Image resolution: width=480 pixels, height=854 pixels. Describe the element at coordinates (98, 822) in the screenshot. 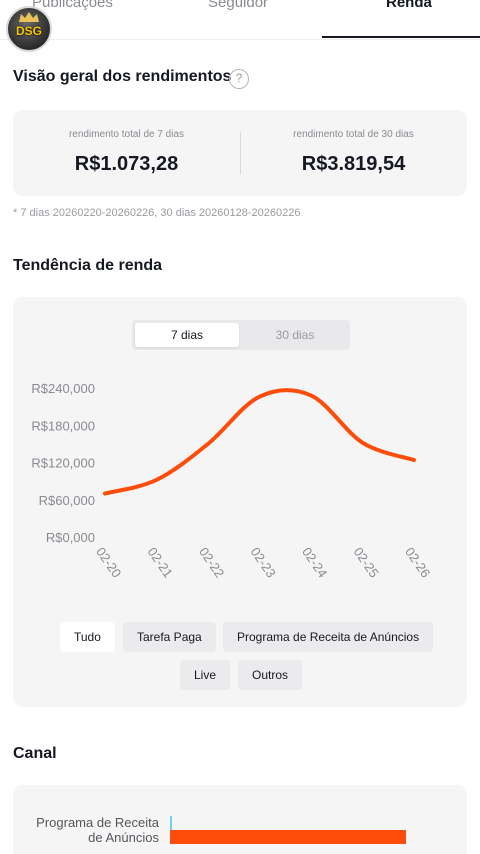

I see `canal-bar-label-line1: Programa de Receita` at that location.